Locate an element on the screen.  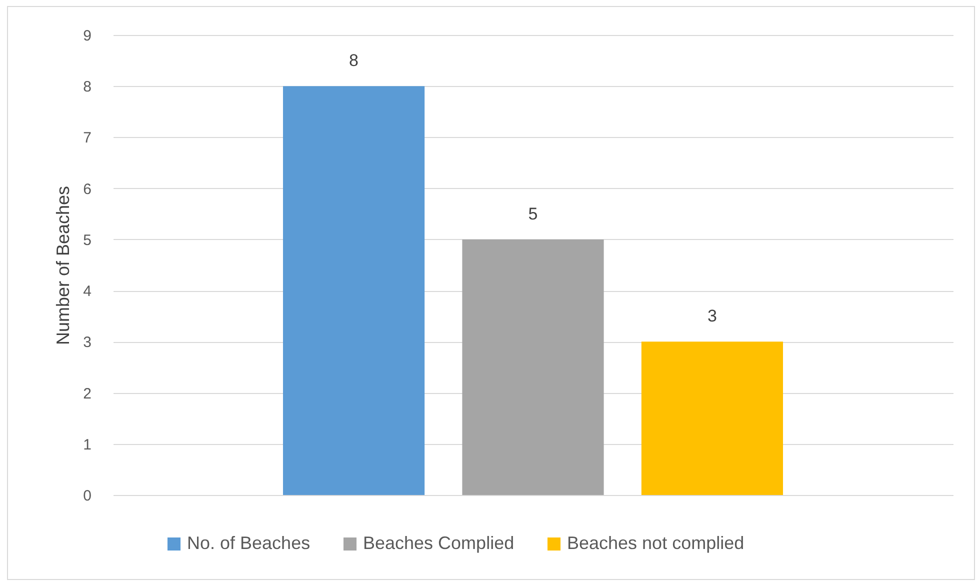
legend-label: No. of Beaches is located at coordinates (248, 543).